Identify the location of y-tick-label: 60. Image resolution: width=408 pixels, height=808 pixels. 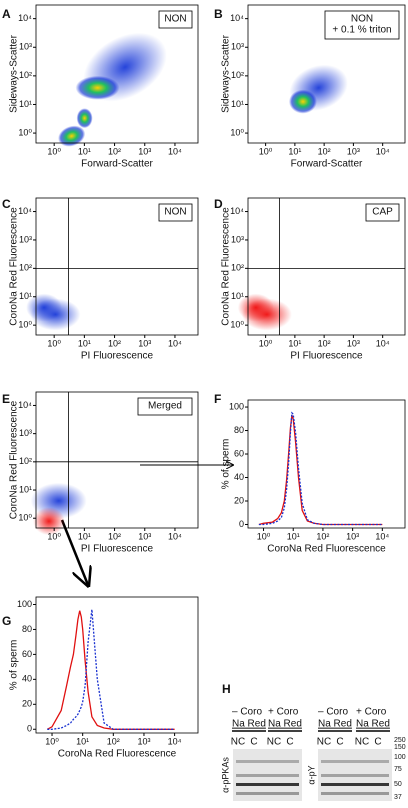
(27, 654).